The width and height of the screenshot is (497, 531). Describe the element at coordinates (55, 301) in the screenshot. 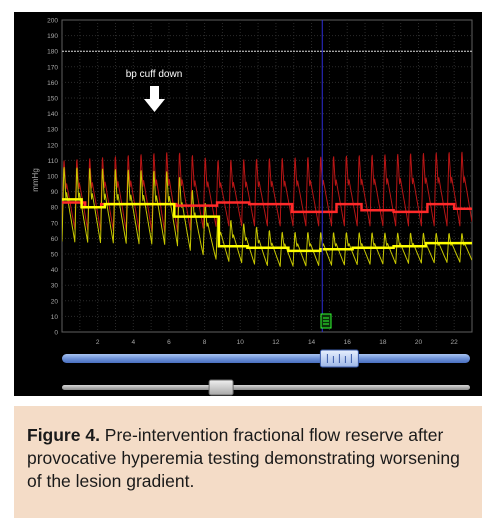

I see `y-tick-label: 20` at that location.